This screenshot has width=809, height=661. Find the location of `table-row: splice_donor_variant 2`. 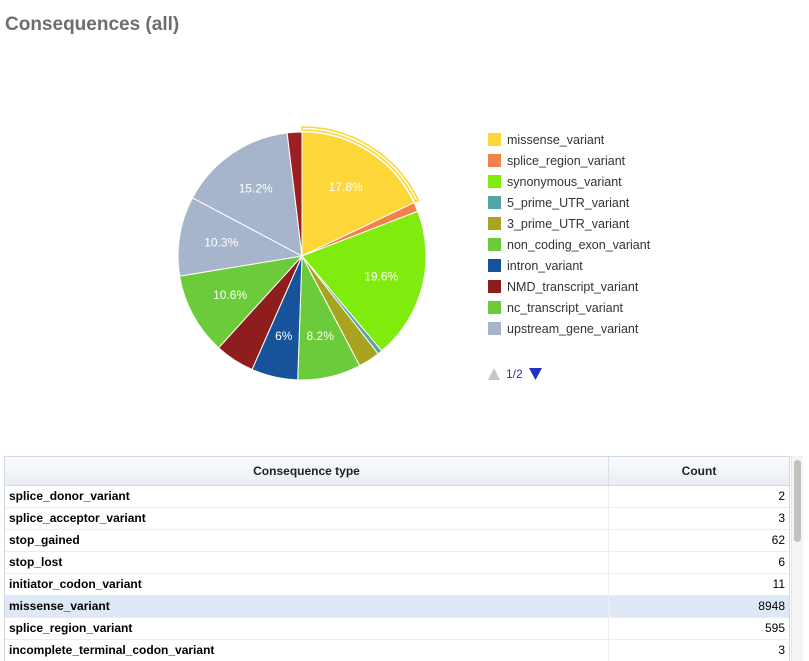

table-row: splice_donor_variant 2 is located at coordinates (397, 497).